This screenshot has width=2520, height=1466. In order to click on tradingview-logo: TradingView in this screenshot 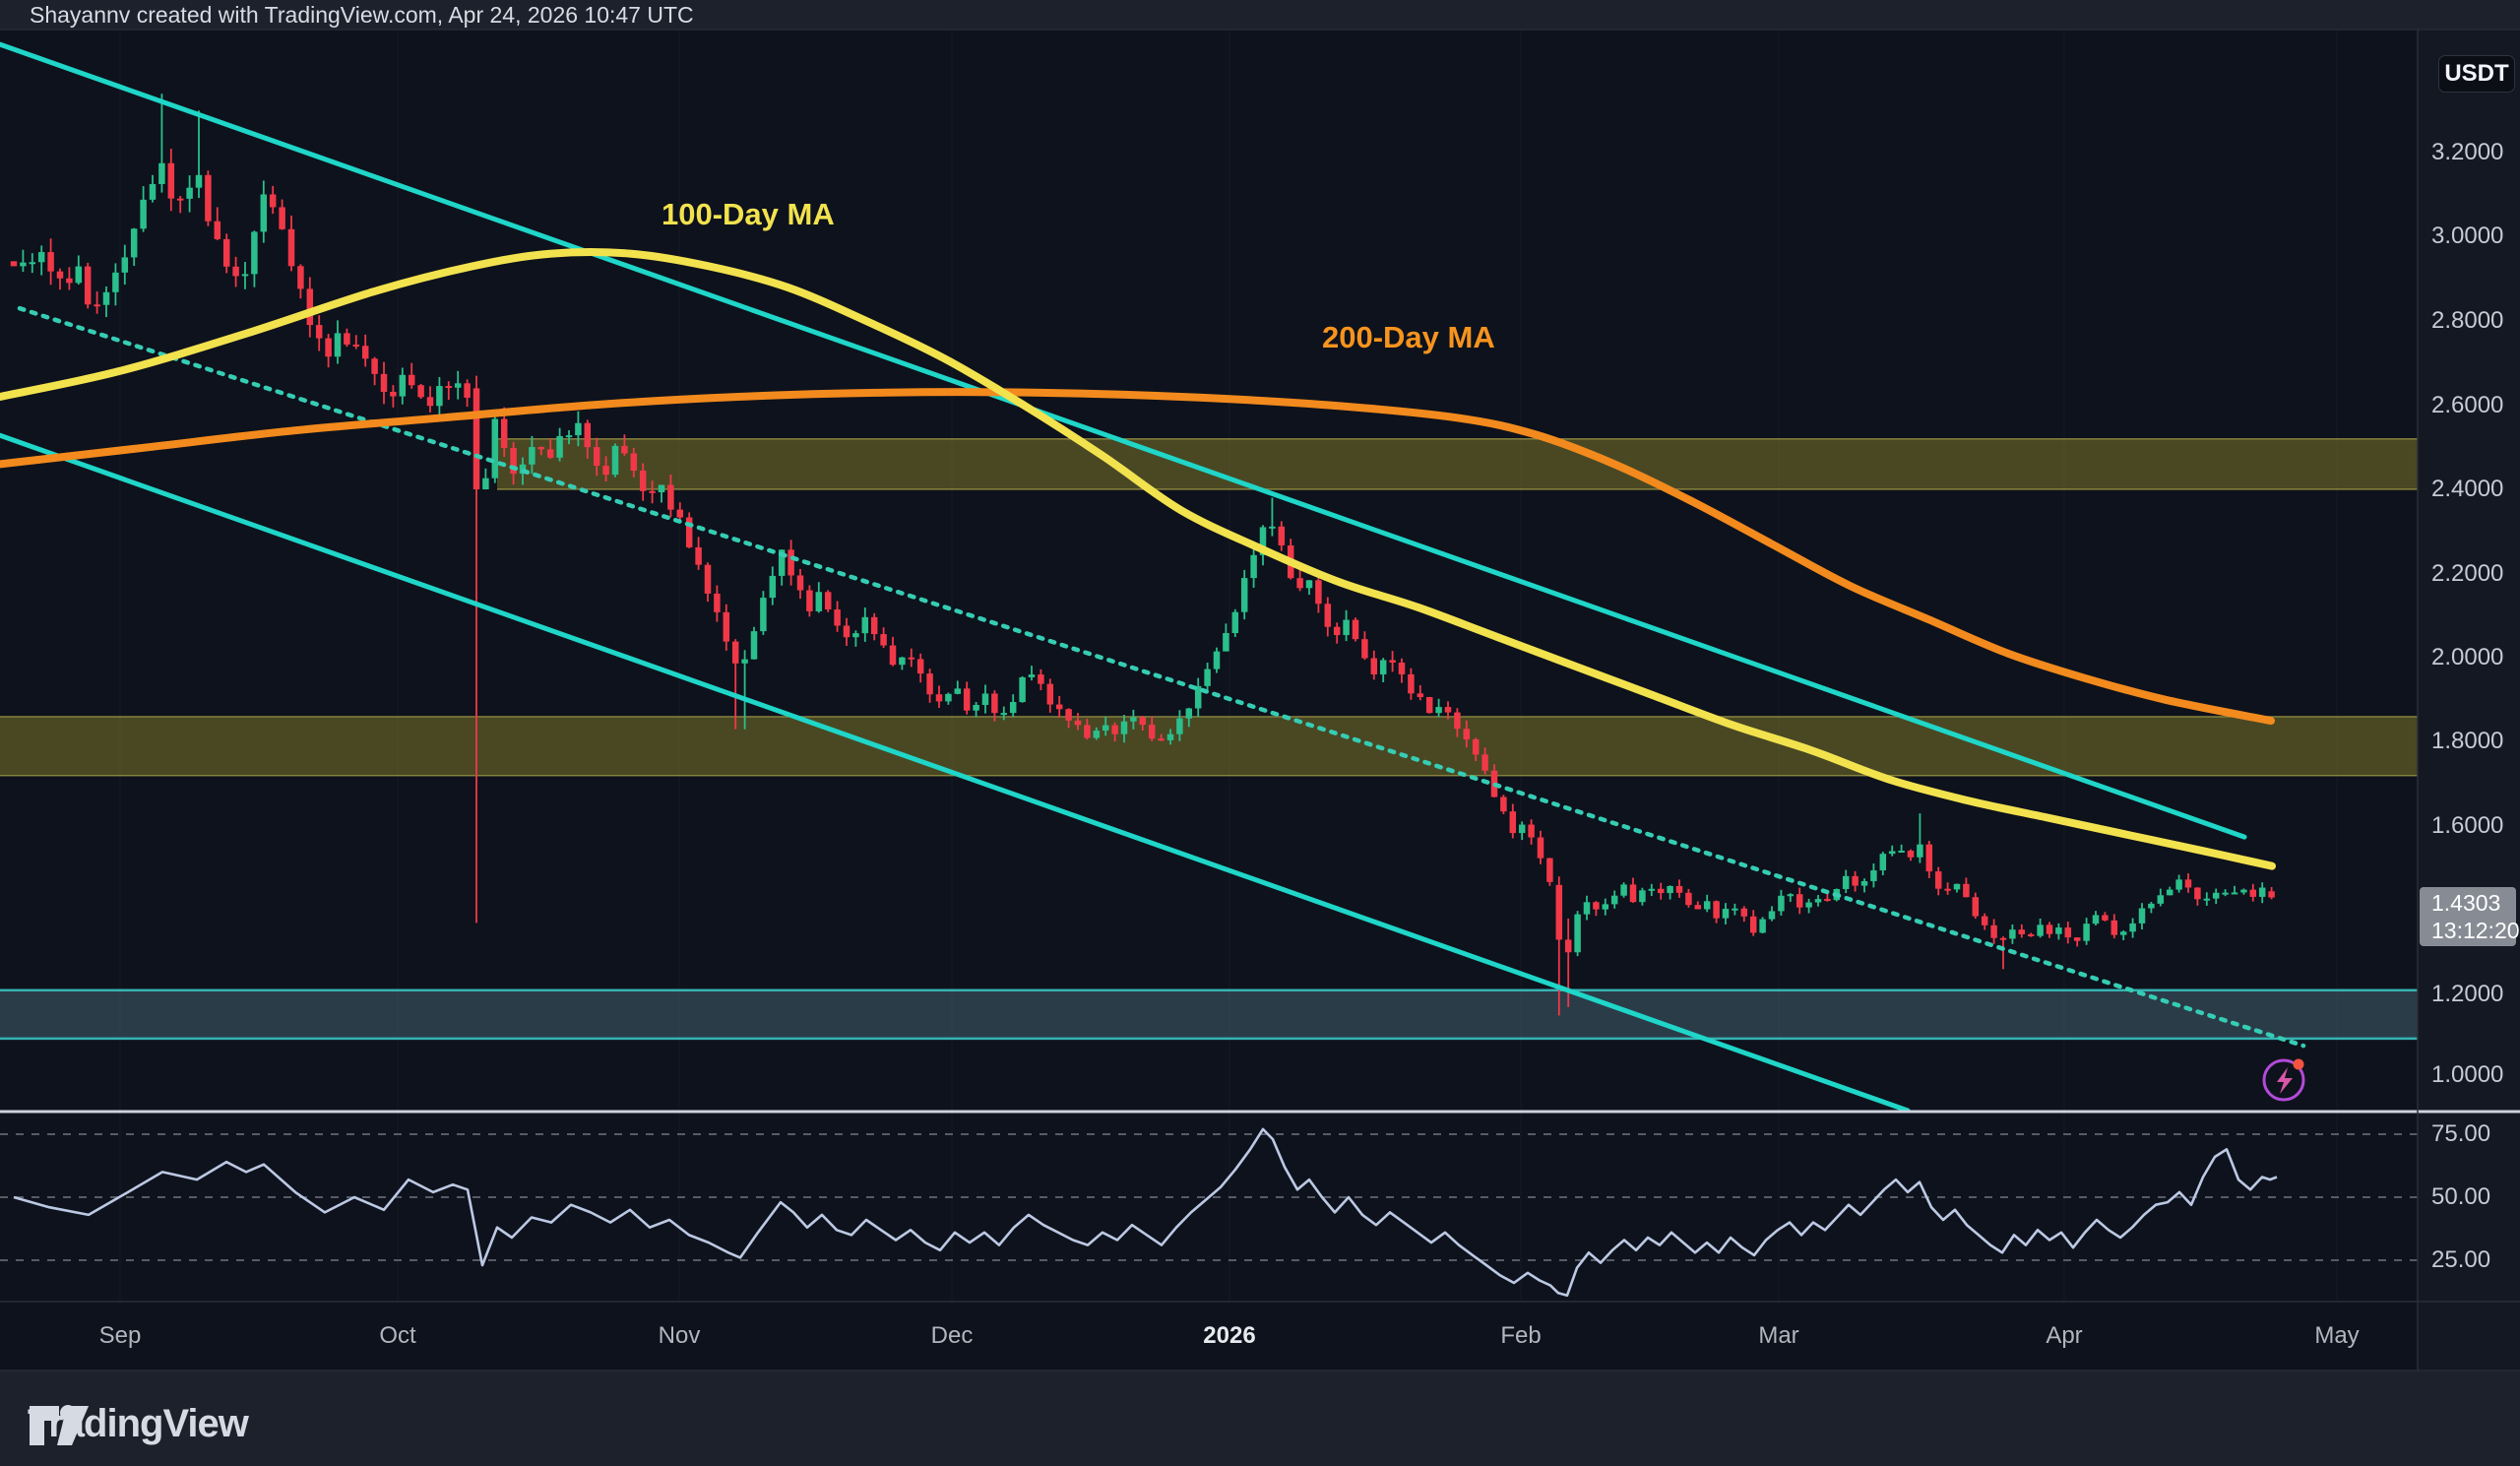, I will do `click(138, 1424)`.